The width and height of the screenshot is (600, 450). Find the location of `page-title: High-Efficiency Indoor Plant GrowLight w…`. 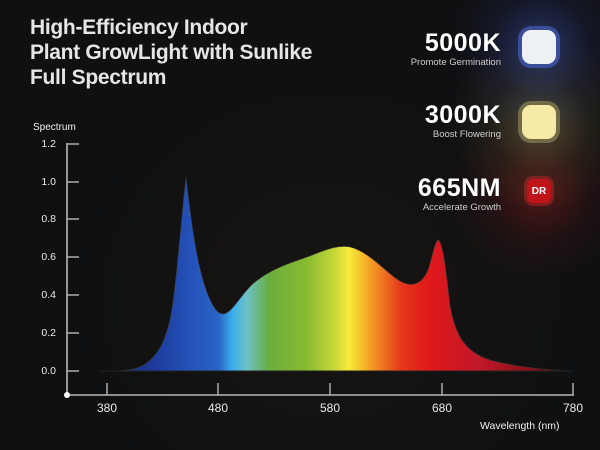

page-title: High-Efficiency Indoor Plant GrowLight w… is located at coordinates (200, 52).